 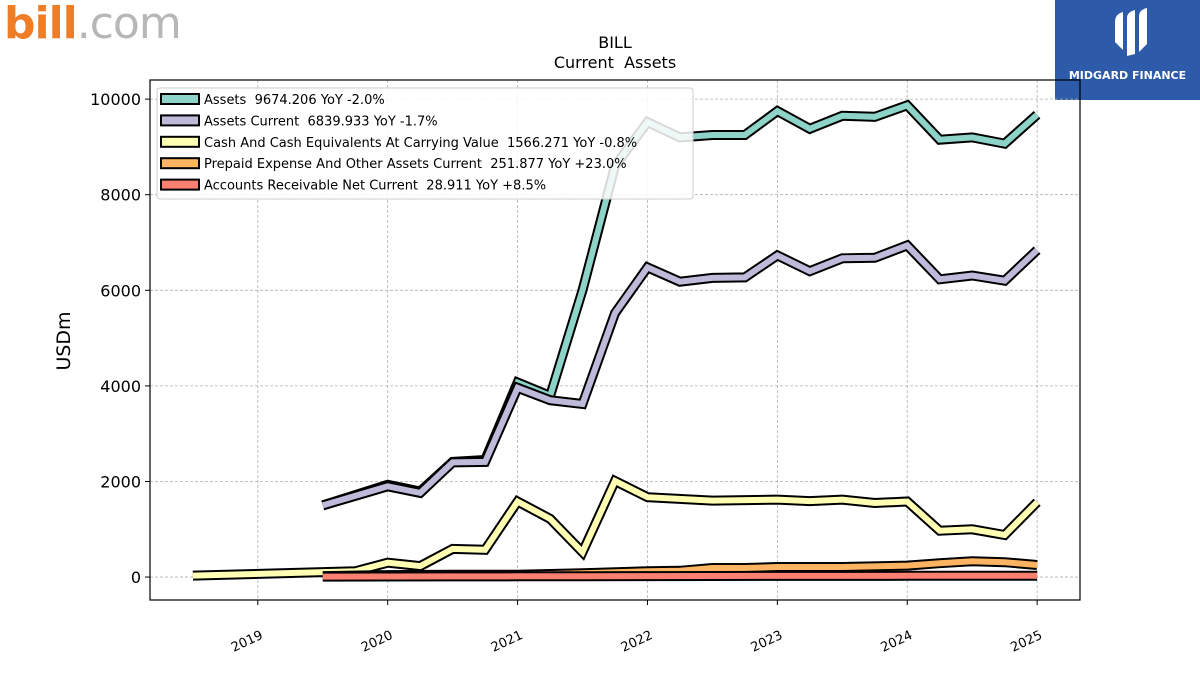 I want to click on bill-logo-suffix: .com, so click(x=129, y=24).